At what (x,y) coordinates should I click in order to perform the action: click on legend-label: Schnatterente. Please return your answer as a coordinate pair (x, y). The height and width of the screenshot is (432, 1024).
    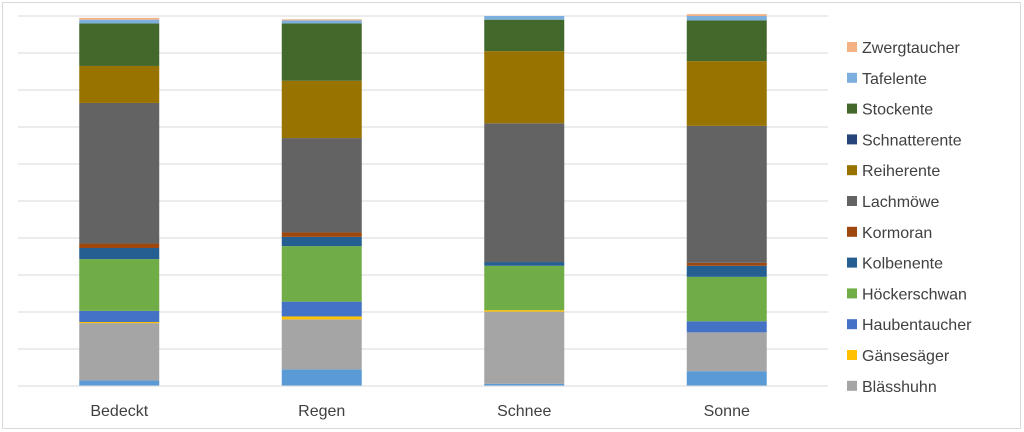
    Looking at the image, I should click on (912, 140).